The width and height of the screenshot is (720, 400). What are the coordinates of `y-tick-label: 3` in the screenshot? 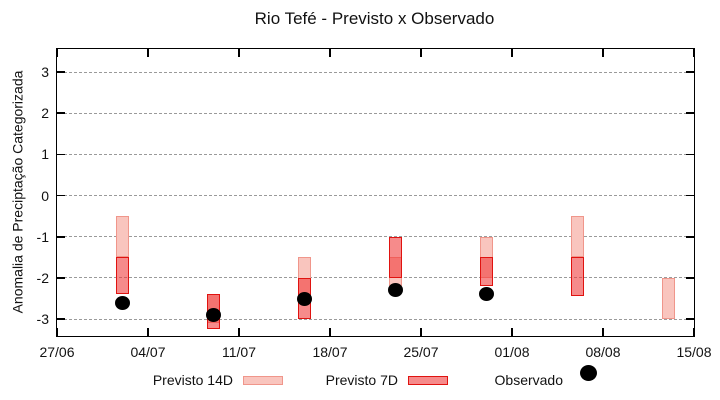 It's located at (45, 72).